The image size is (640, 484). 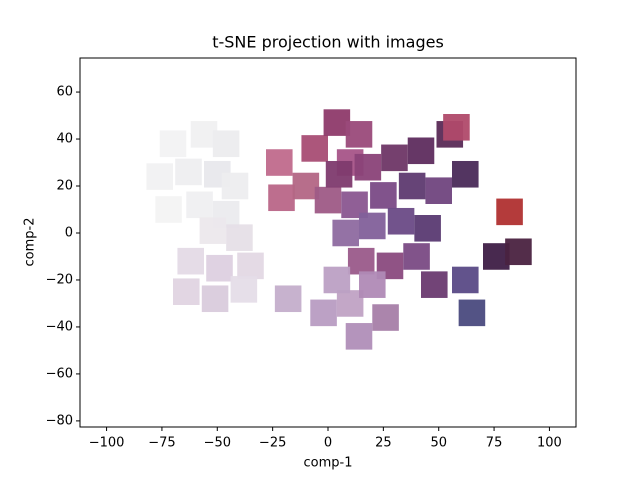 I want to click on x-tick-label: 75, so click(x=494, y=443).